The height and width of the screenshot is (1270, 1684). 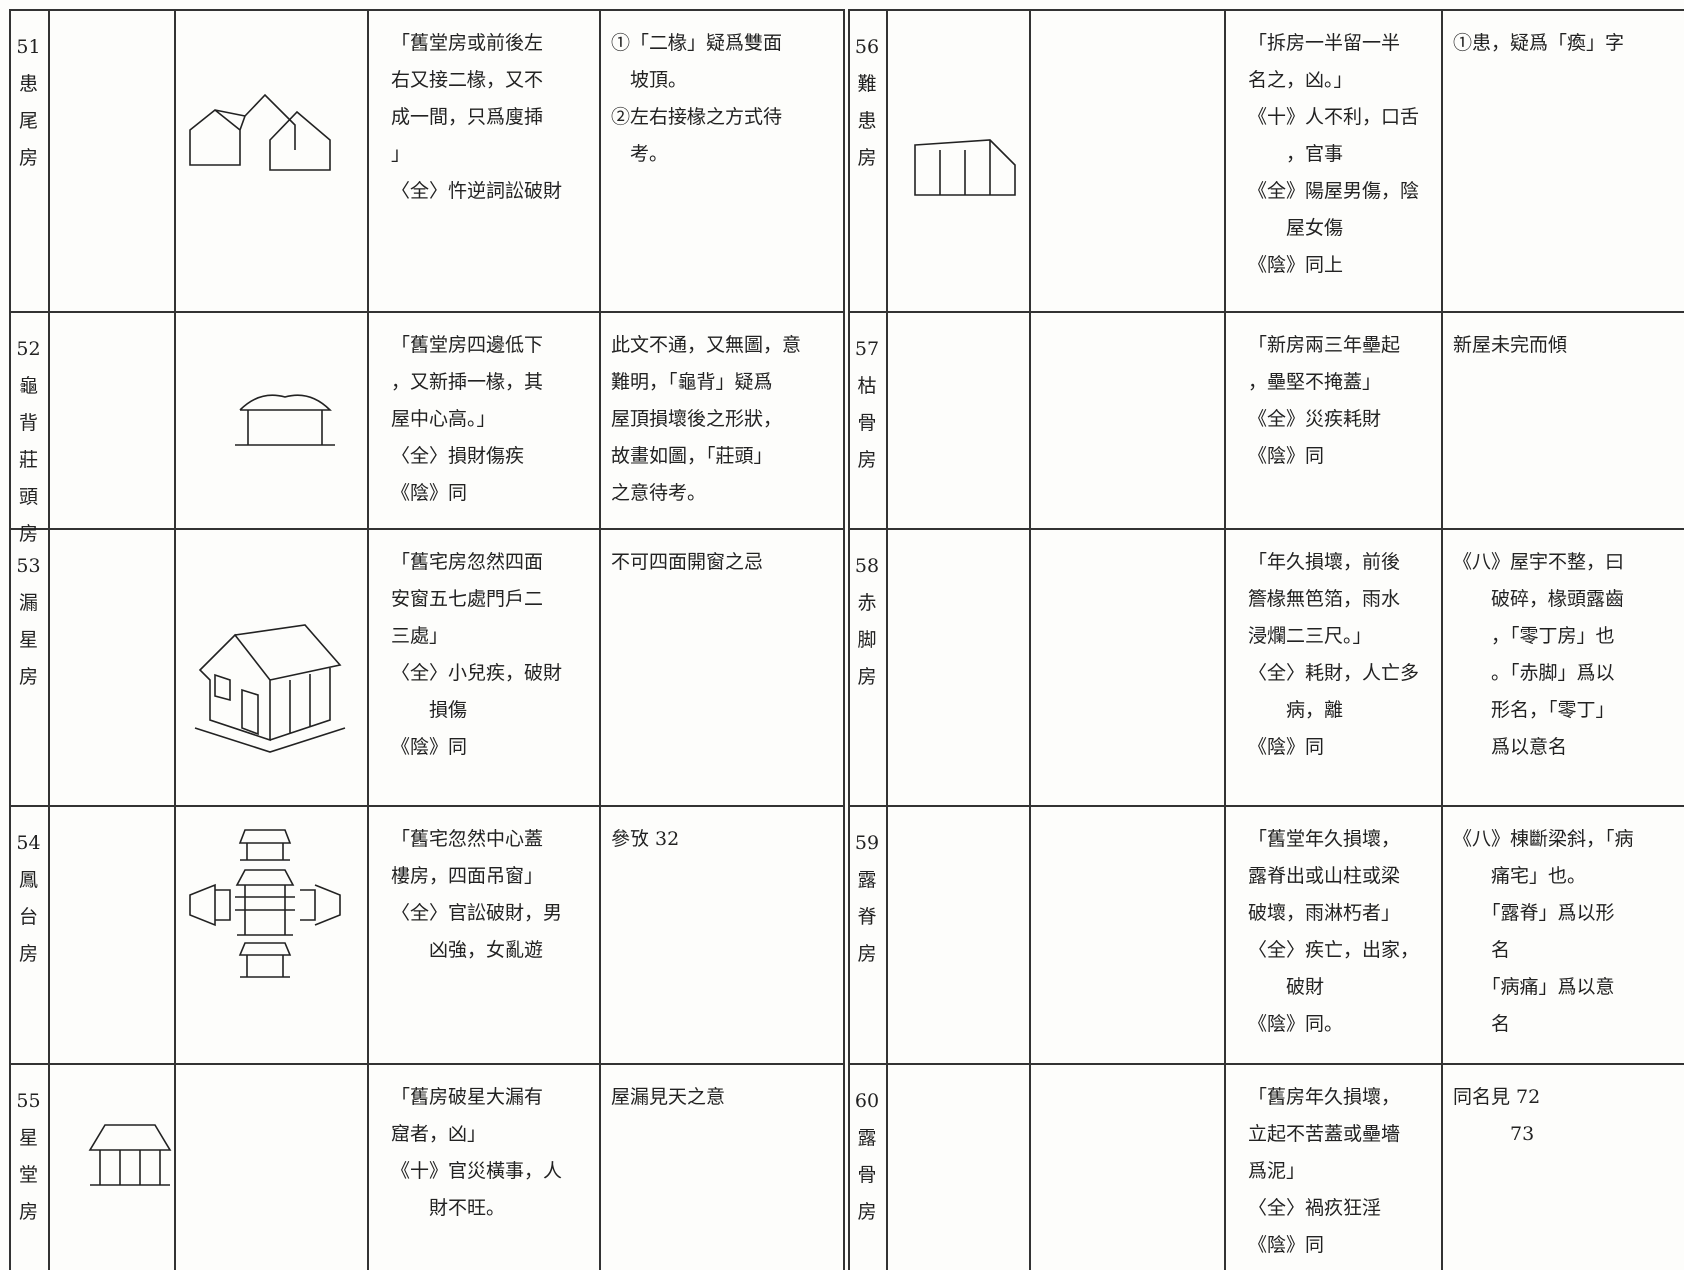 I want to click on note-line: 《八》屋宇不整，曰, so click(x=1539, y=562).